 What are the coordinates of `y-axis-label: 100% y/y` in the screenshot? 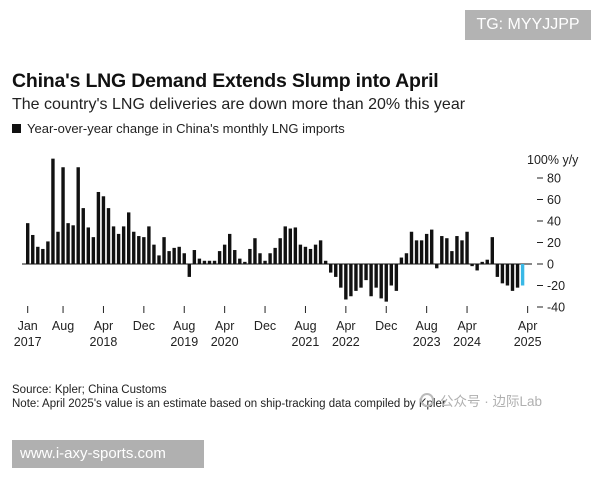 It's located at (553, 160).